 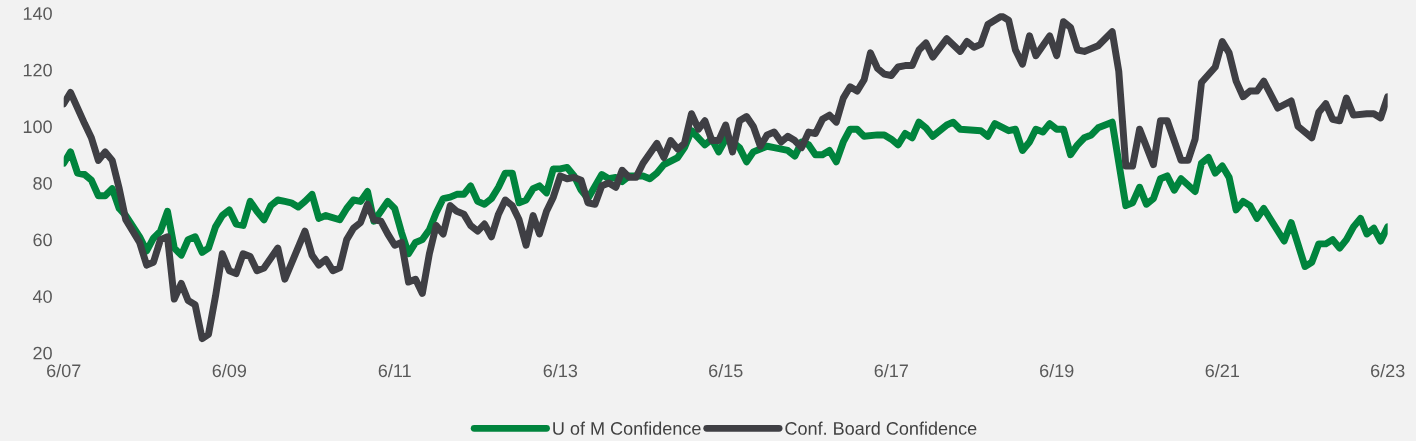 I want to click on y-tick-label: 140, so click(x=37, y=13).